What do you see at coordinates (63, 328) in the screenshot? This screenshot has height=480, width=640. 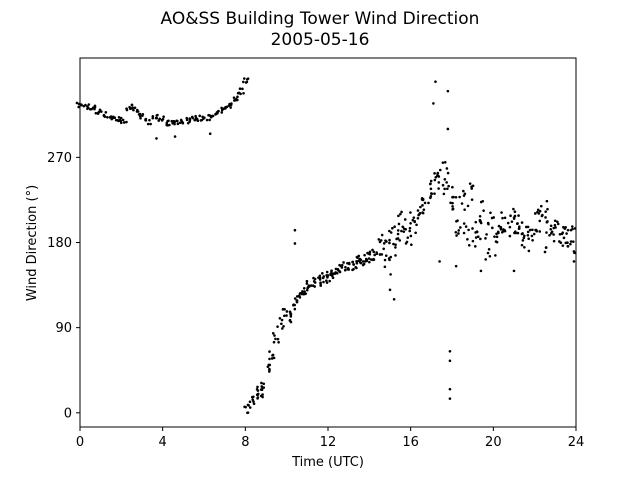 I see `y-tick-label: 90` at bounding box center [63, 328].